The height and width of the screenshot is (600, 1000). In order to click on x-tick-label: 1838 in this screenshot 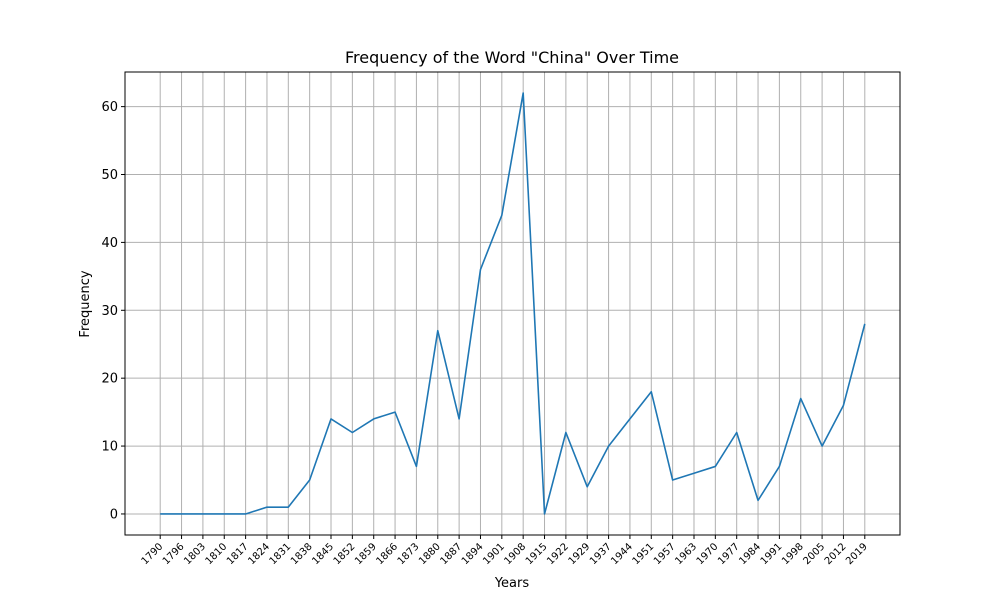, I will do `click(302, 554)`.